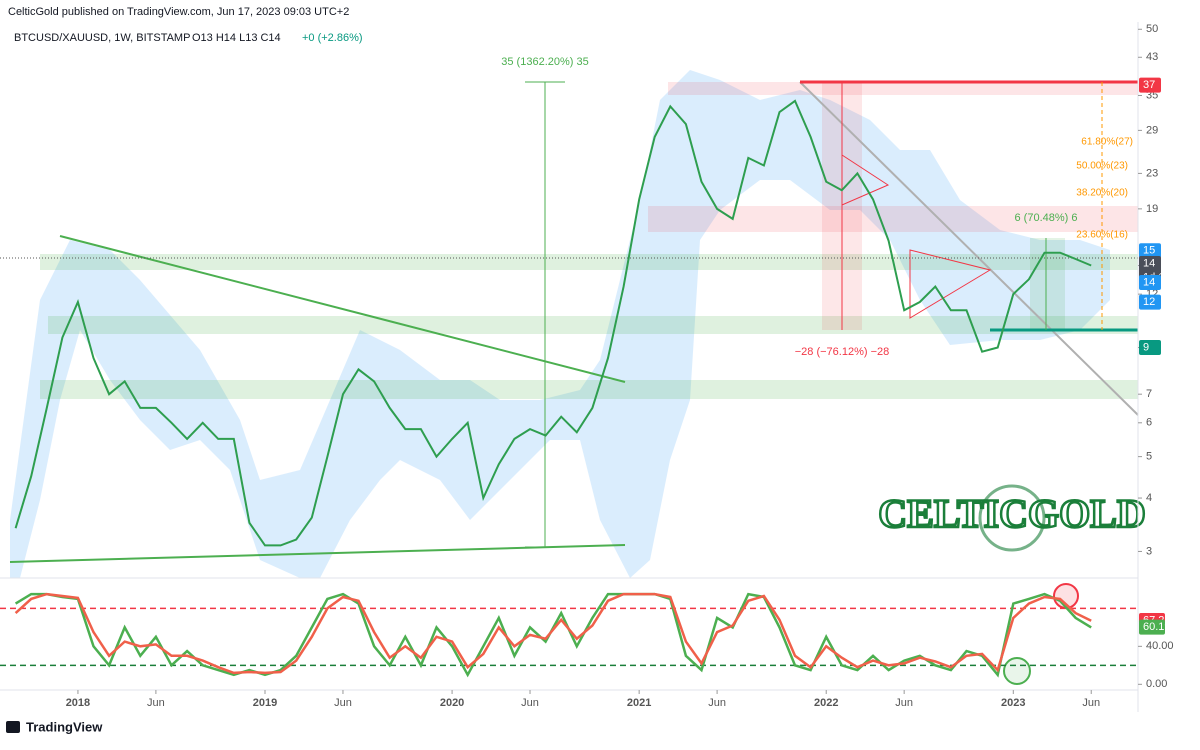 The width and height of the screenshot is (1200, 750). Describe the element at coordinates (1017, 671) in the screenshot. I see `highlight-circle` at that location.